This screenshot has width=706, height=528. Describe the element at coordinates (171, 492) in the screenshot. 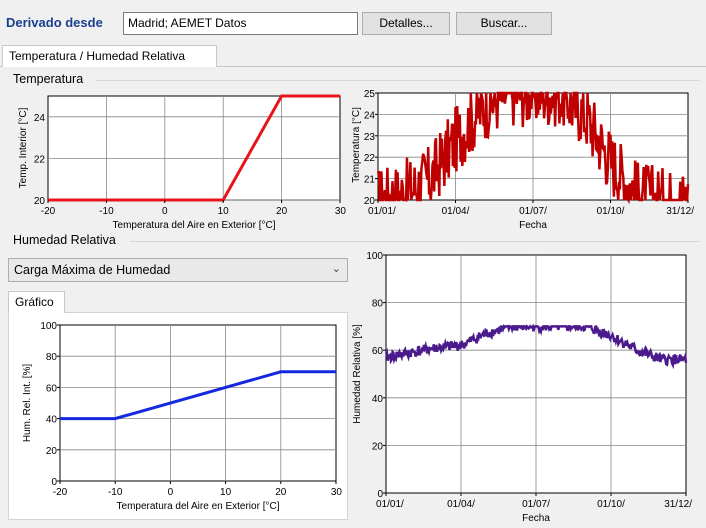

I see `hsp-x-tick-label: 0` at that location.